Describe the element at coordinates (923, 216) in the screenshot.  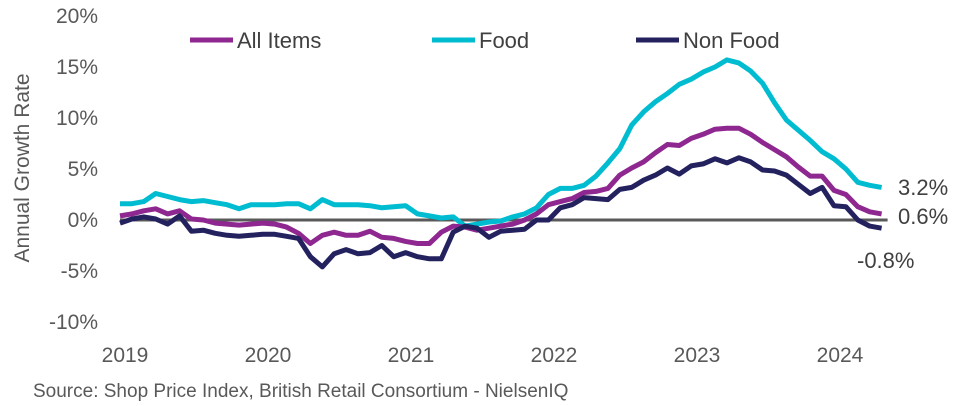
I see `end-value-label: 0.6%` at that location.